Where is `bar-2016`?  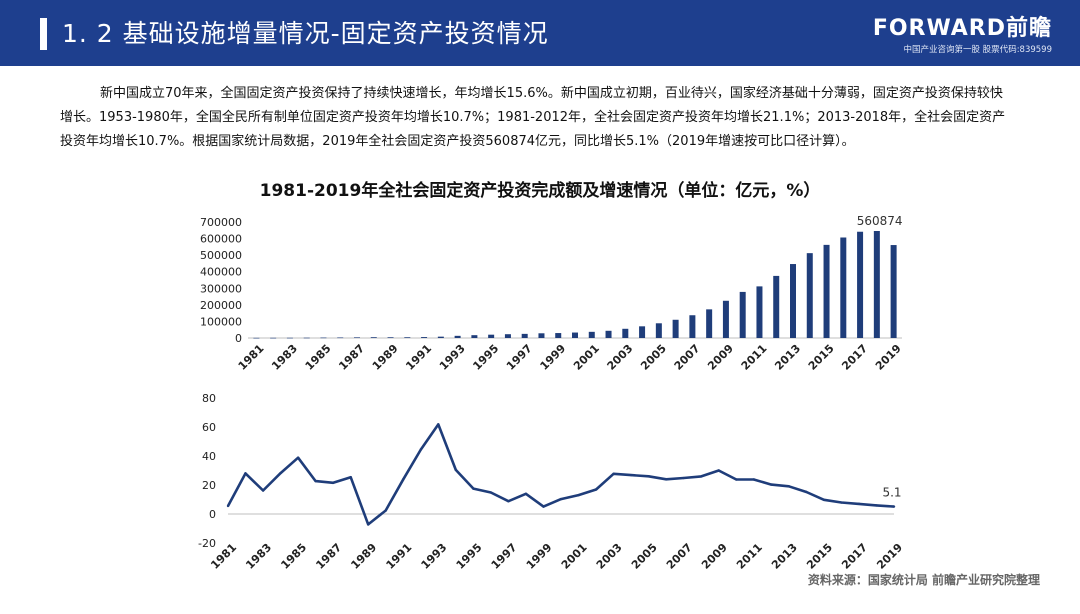 bar-2016 is located at coordinates (843, 287).